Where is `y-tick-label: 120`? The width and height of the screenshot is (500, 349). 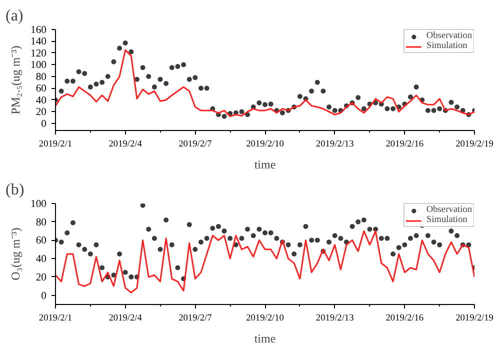 y-tick-label: 120 is located at coordinates (38, 54).